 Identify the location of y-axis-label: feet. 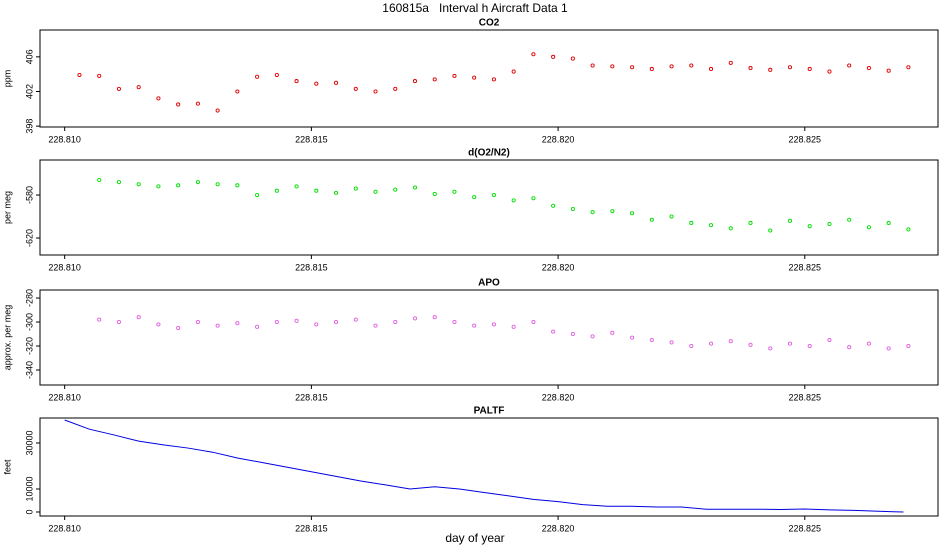
(7, 467).